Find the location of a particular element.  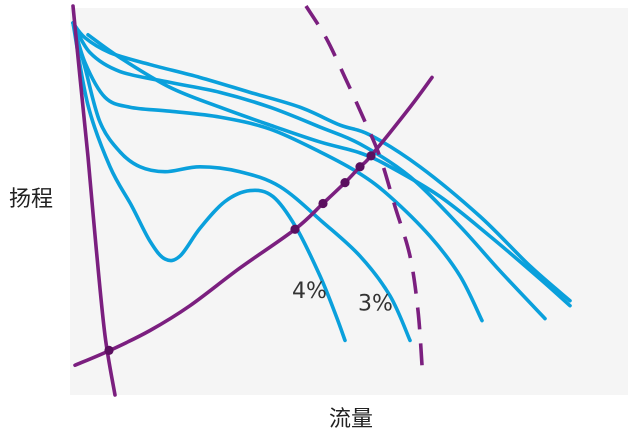

annotation-layer: 4% 3% is located at coordinates (342, 298).